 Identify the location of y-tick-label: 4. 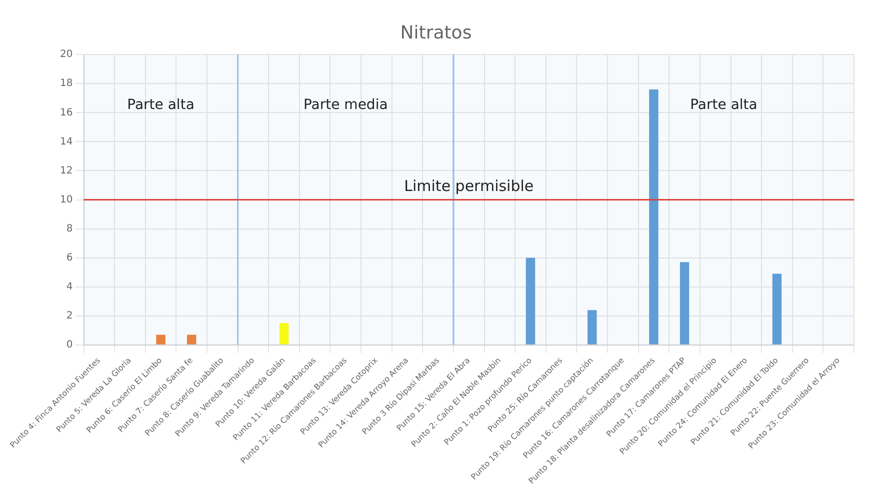
(69, 286).